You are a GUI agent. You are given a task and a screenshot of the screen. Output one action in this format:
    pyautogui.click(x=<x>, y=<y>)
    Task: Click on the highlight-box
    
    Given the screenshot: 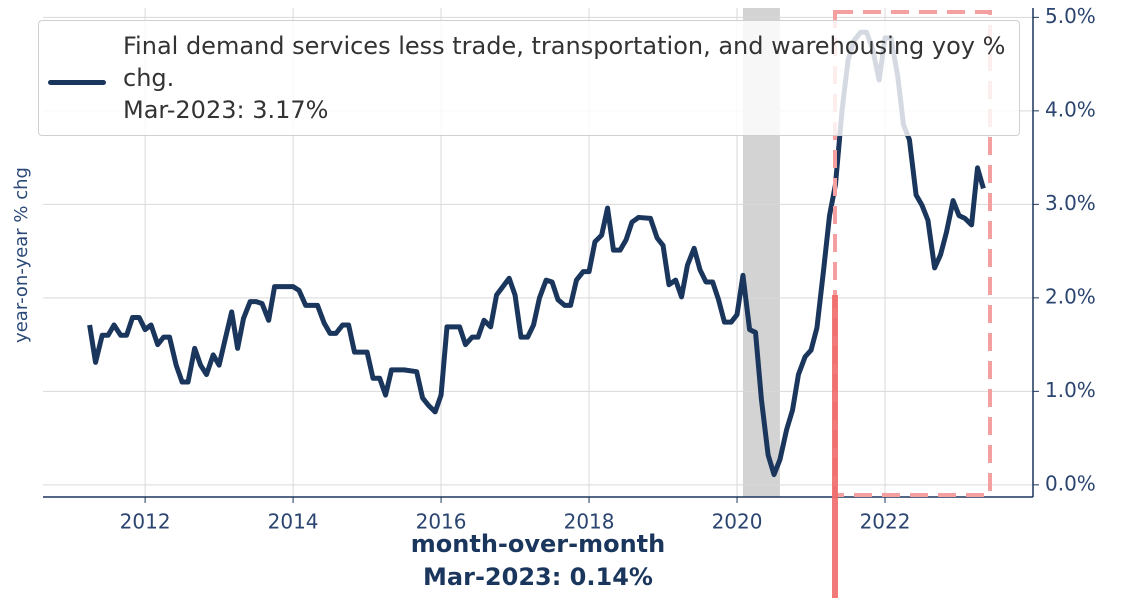 What is the action you would take?
    pyautogui.click(x=912, y=253)
    